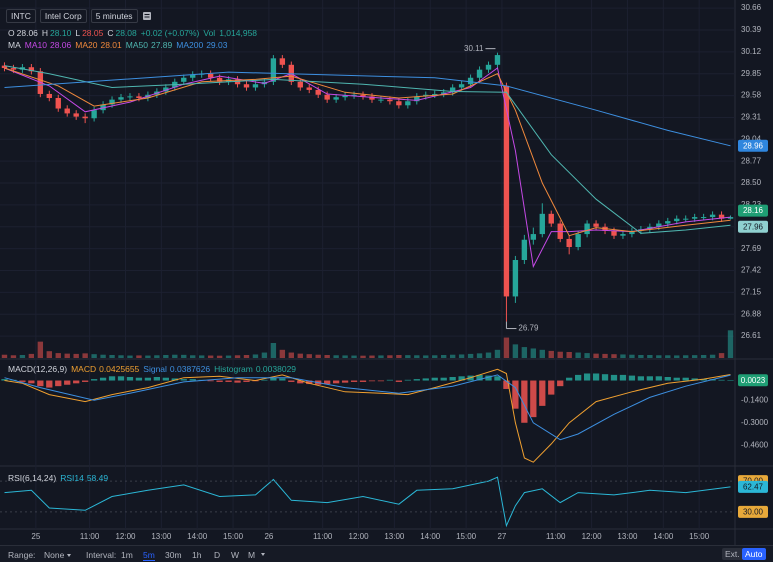 The width and height of the screenshot is (773, 562). Describe the element at coordinates (754, 554) in the screenshot. I see `auto-button: Auto` at that location.